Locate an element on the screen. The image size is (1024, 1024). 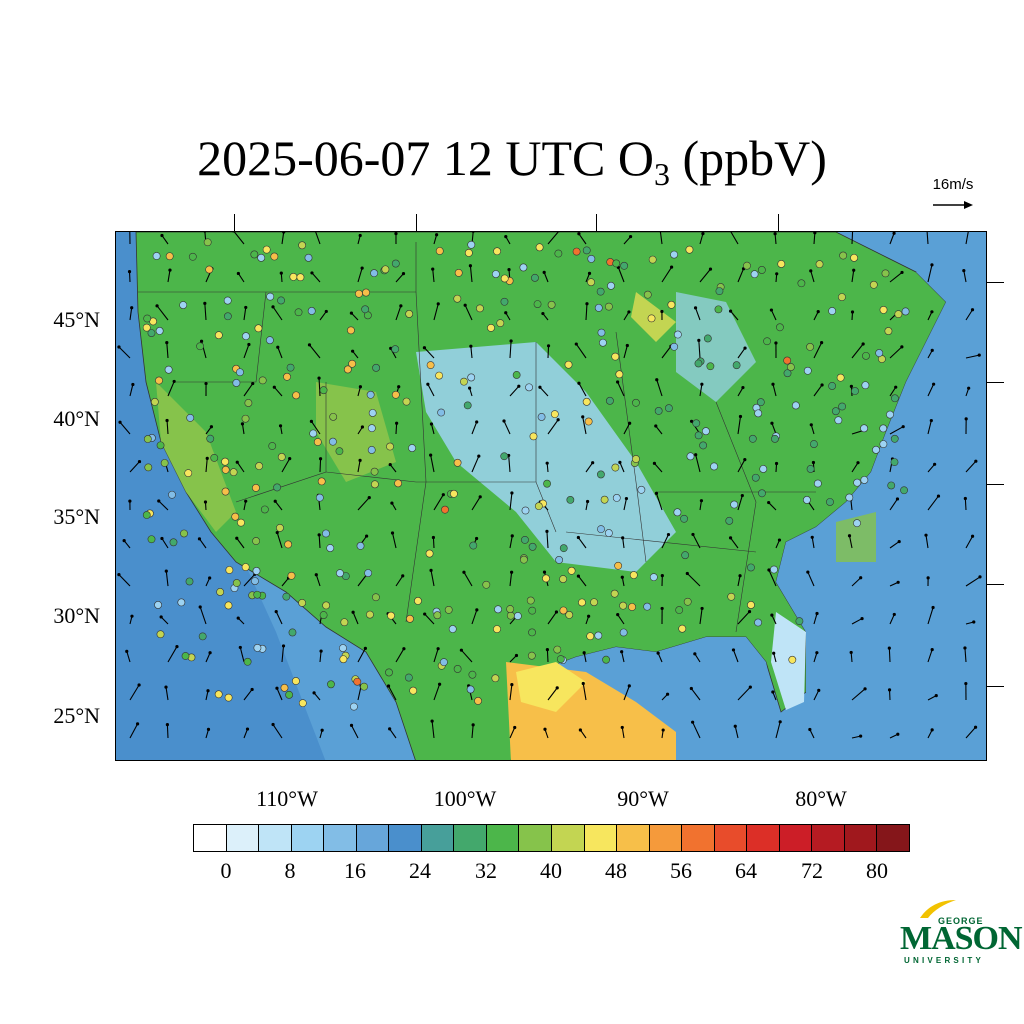
lon-label-100w: 100°W is located at coordinates (465, 798).